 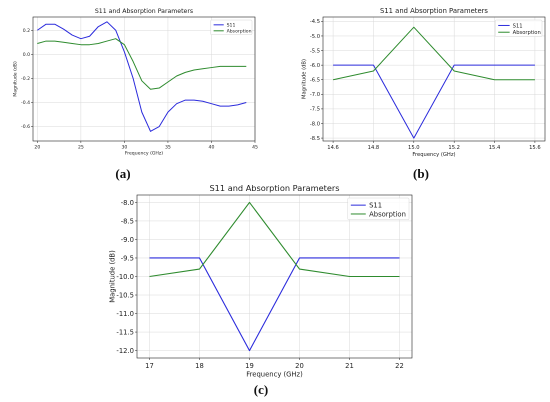 What do you see at coordinates (255, 148) in the screenshot?
I see `x-tick-label: 45` at bounding box center [255, 148].